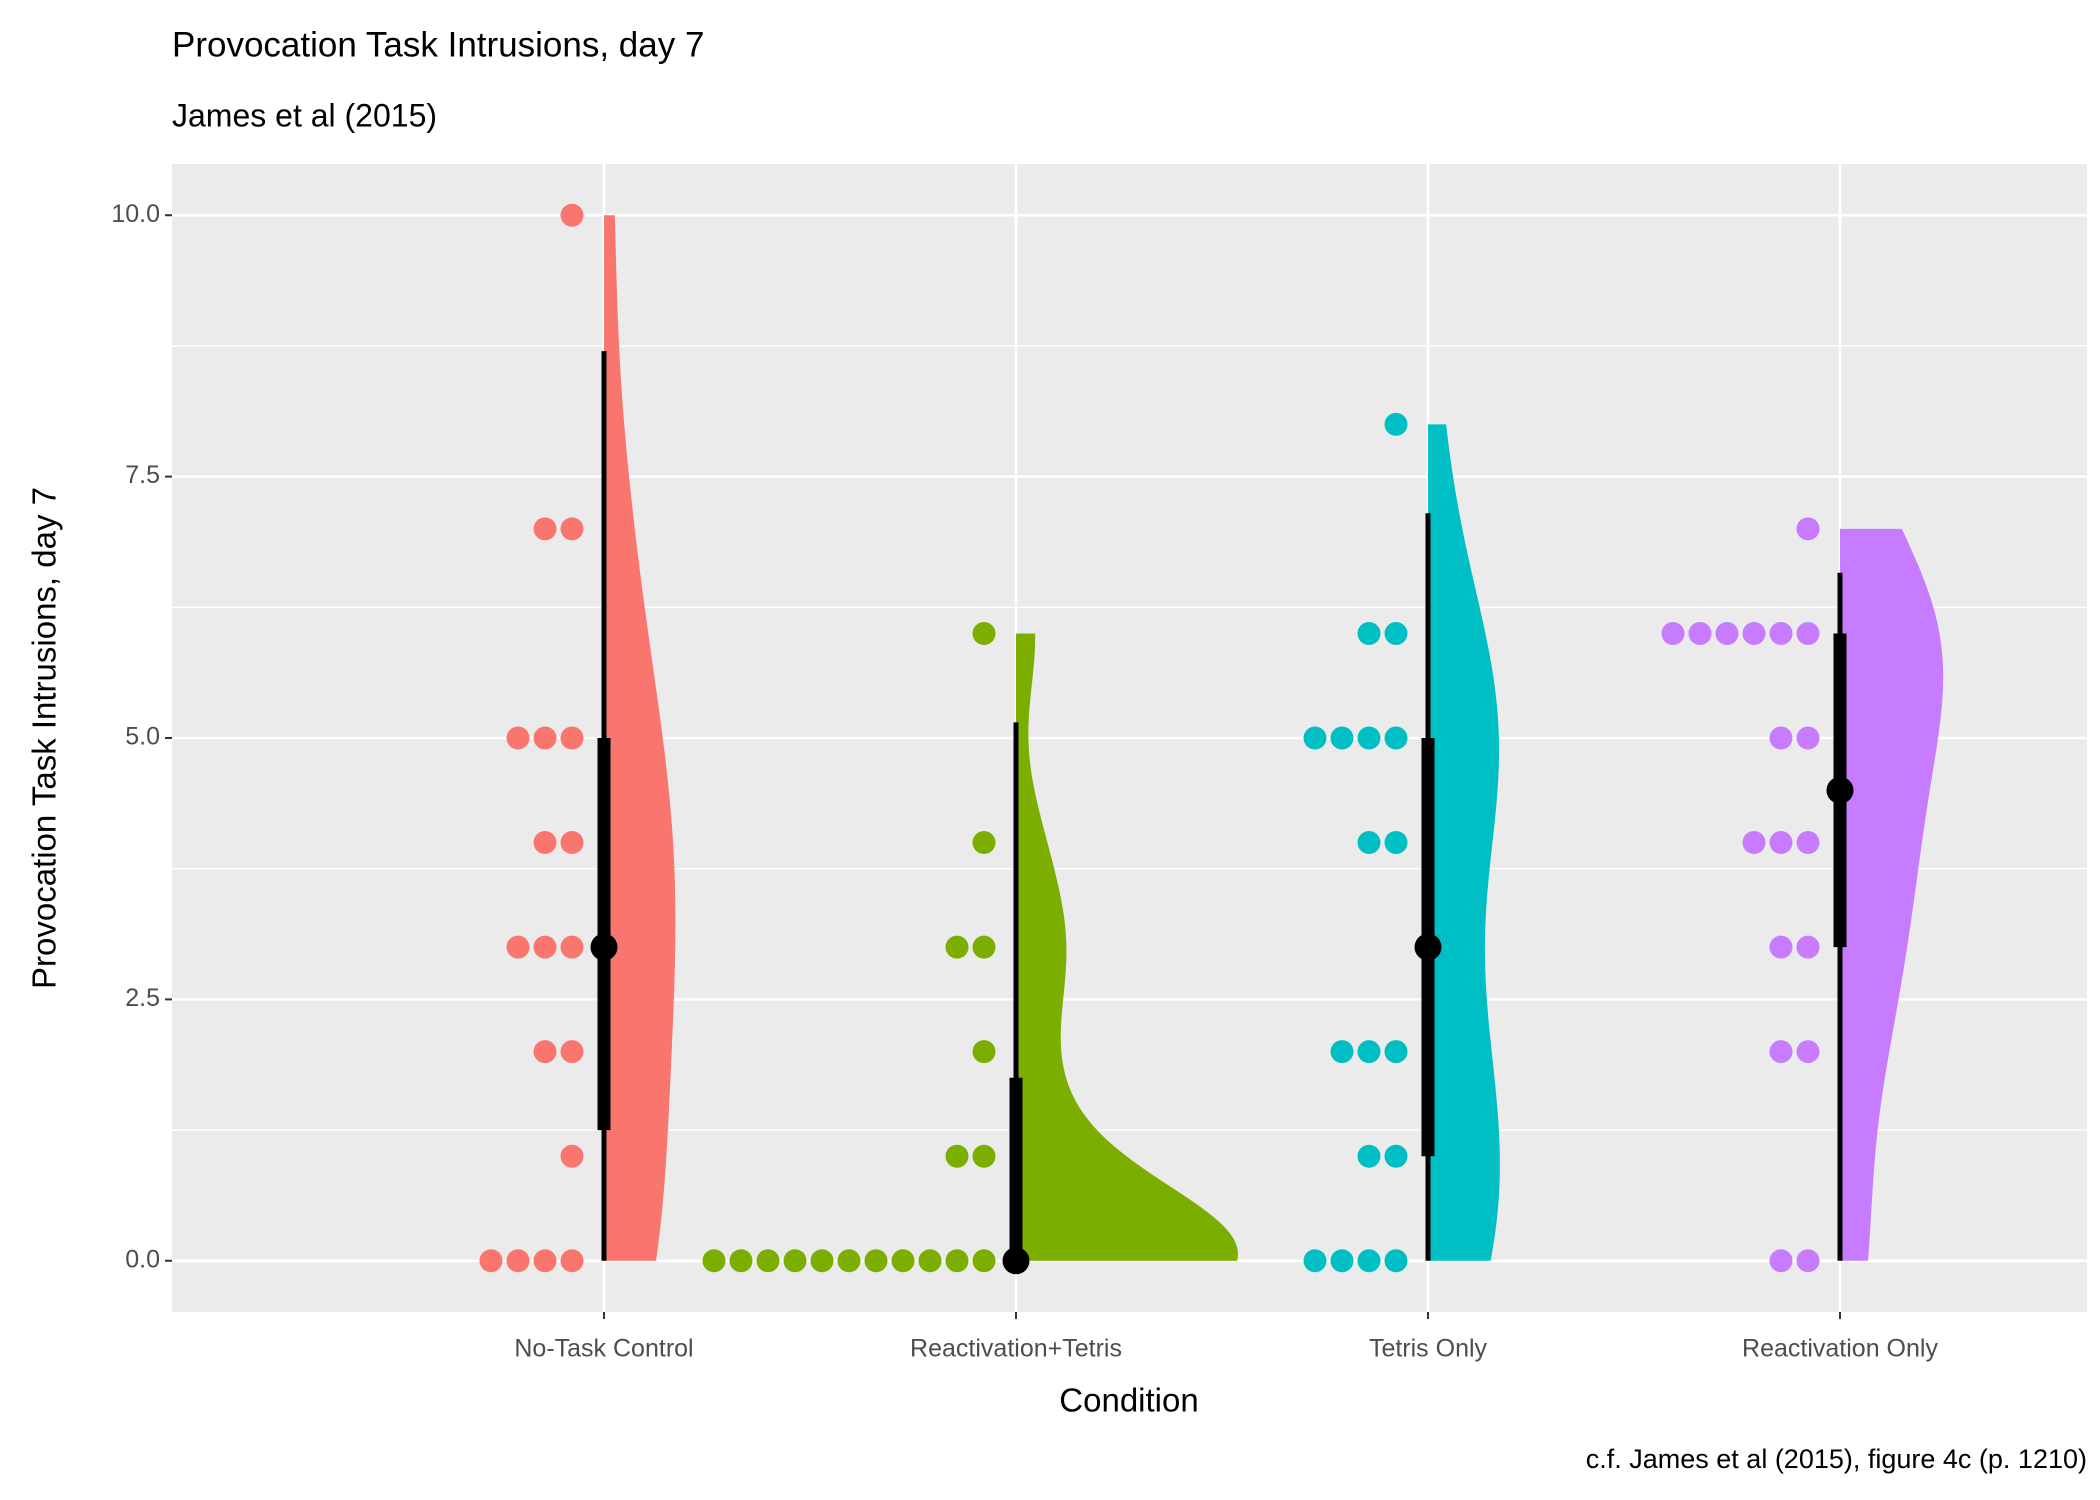 The height and width of the screenshot is (1500, 2100). What do you see at coordinates (142, 1259) in the screenshot?
I see `y-tick-label: 0.0` at bounding box center [142, 1259].